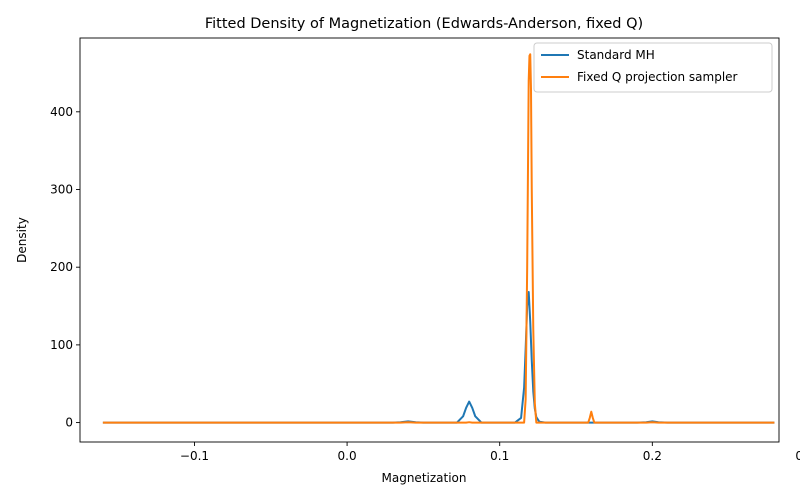  I want to click on y-tick-label: 300, so click(61, 190).